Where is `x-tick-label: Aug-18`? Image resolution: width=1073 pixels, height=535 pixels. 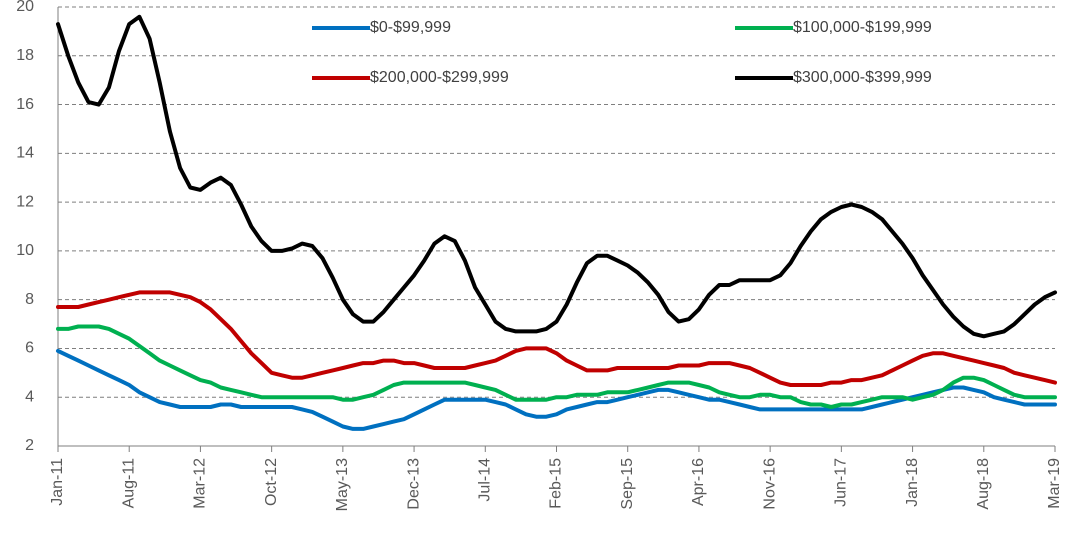
x-tick-label: Aug-18 is located at coordinates (983, 484).